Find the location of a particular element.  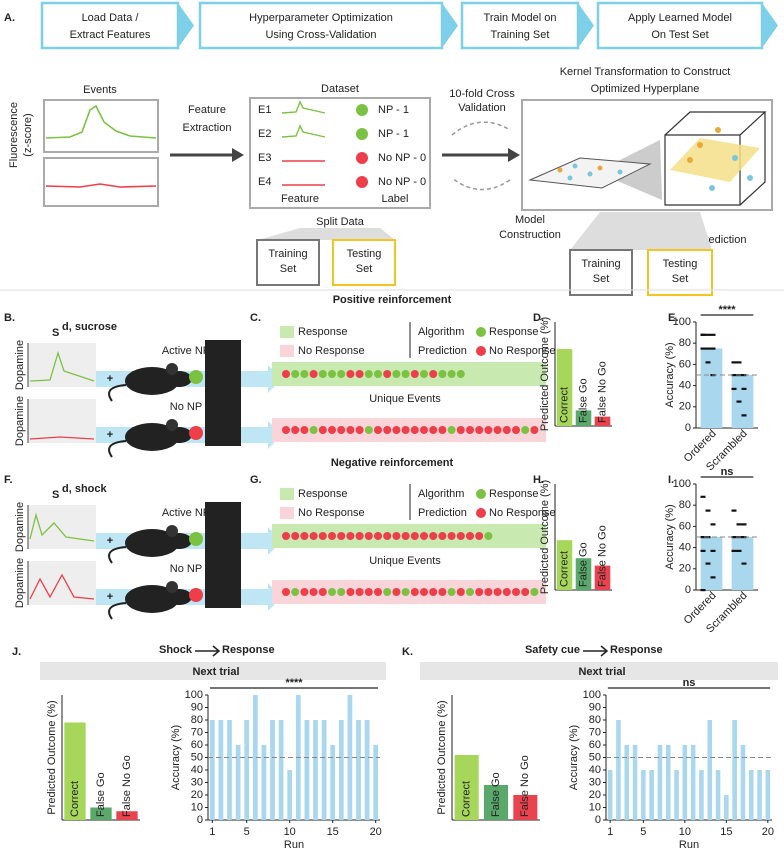

workflow-step: Train Model on is located at coordinates (520, 18).